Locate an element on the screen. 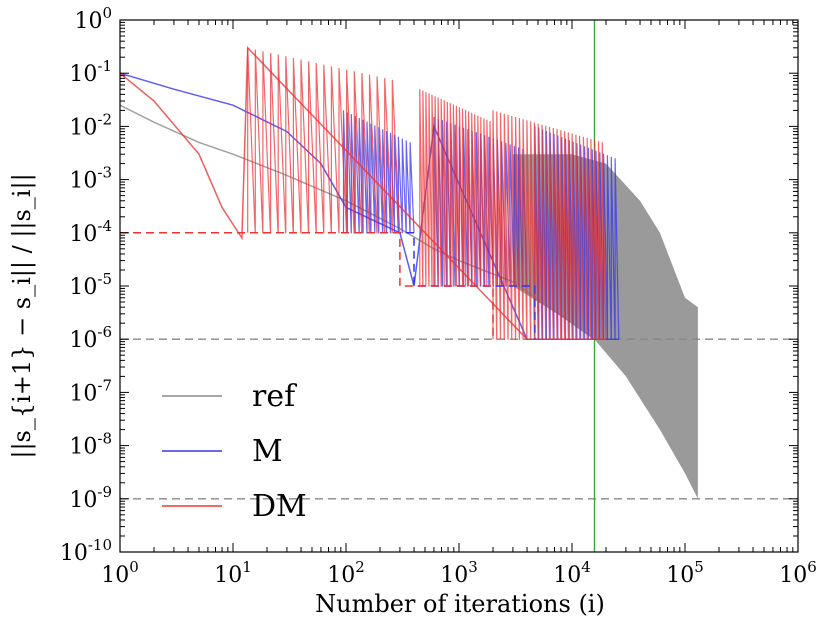  y-tick-label--4: 10⁻⁴ is located at coordinates (90, 232).